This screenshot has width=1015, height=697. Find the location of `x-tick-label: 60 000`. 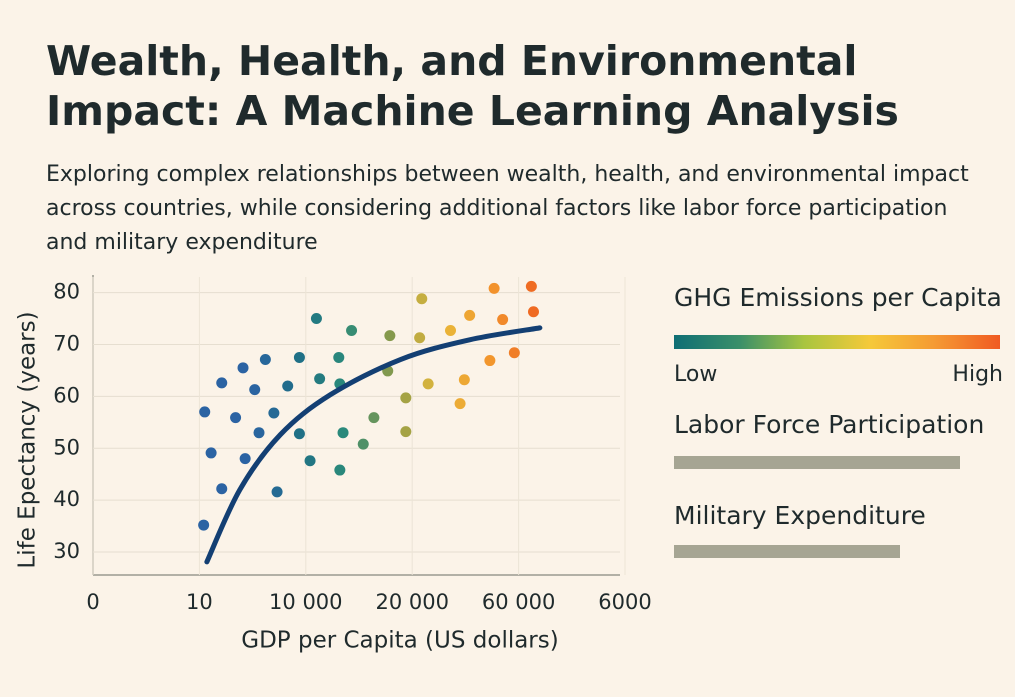

x-tick-label: 60 000 is located at coordinates (518, 602).